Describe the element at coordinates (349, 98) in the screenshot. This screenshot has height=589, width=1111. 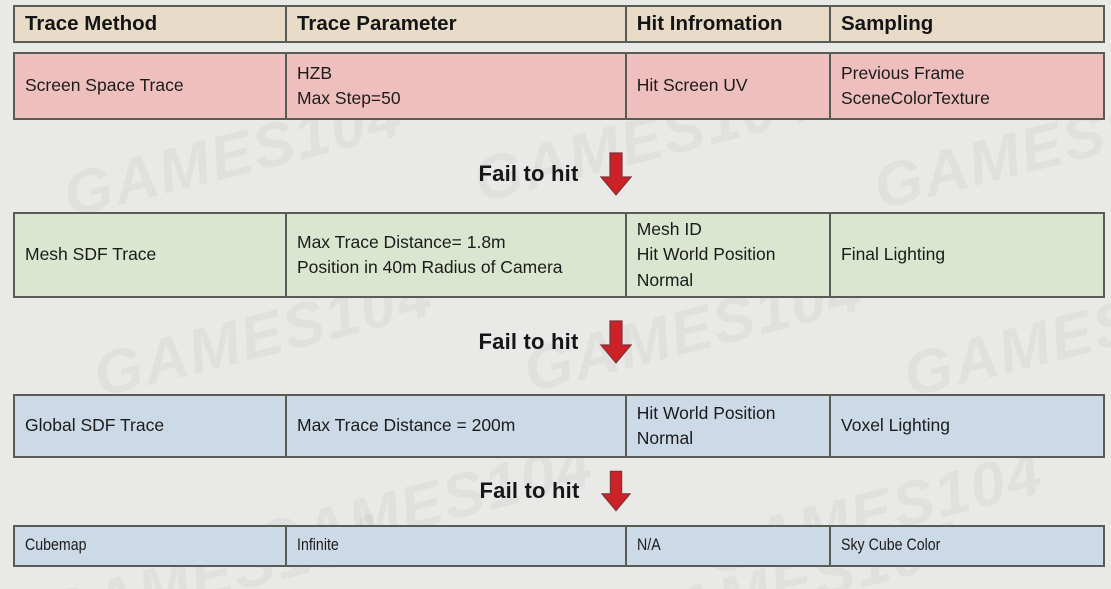
I see `cell-line: Max Step=50` at that location.